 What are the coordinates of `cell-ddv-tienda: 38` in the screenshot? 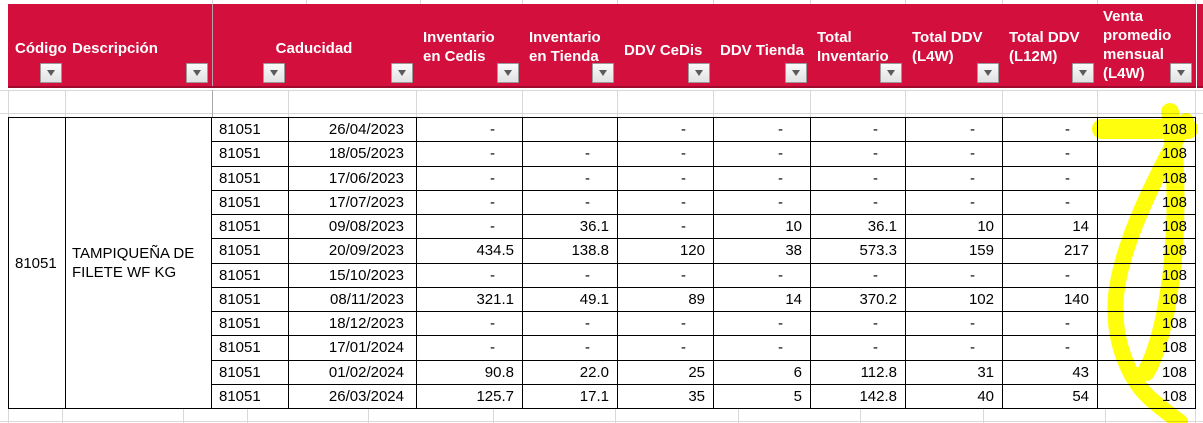 It's located at (762, 251).